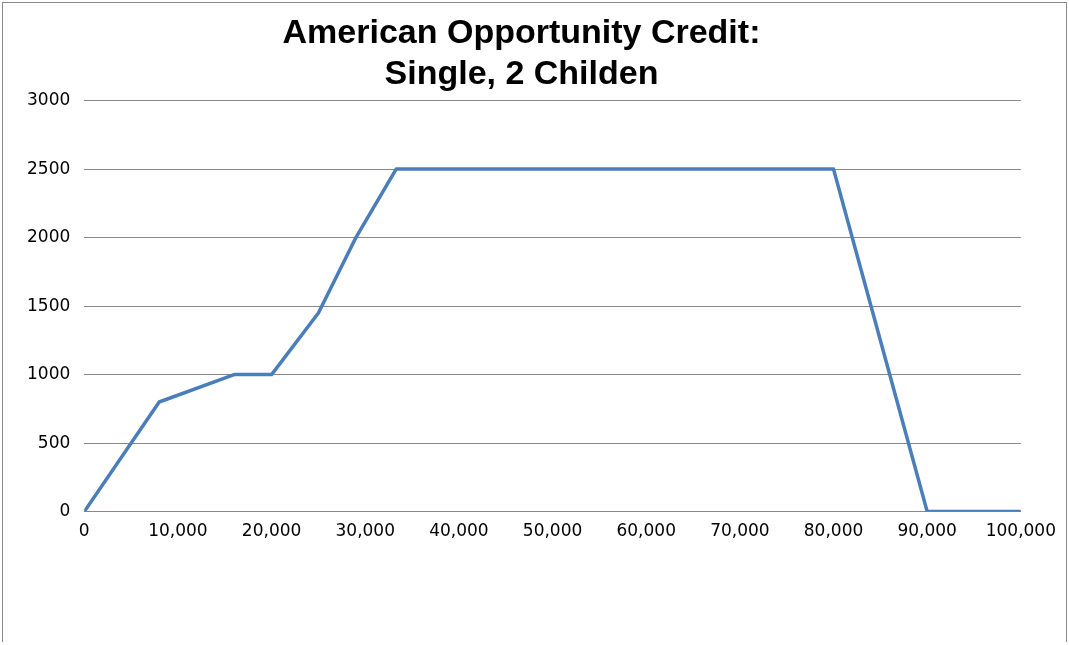 The width and height of the screenshot is (1069, 645). Describe the element at coordinates (521, 51) in the screenshot. I see `chart-title: American Opportunity Credit: Single, 2 Childen` at that location.